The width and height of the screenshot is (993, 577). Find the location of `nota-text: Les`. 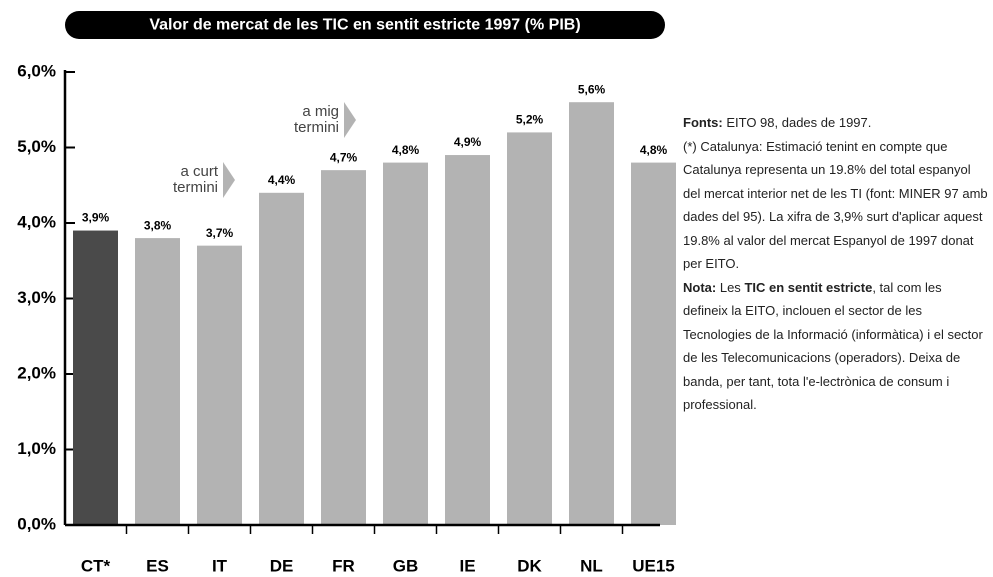

nota-text: Les is located at coordinates (730, 287).